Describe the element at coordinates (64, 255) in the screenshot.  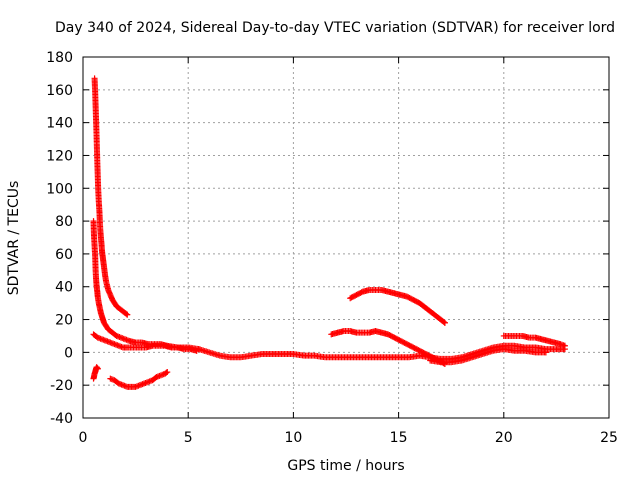
I see `y-tick-label: 60` at that location.